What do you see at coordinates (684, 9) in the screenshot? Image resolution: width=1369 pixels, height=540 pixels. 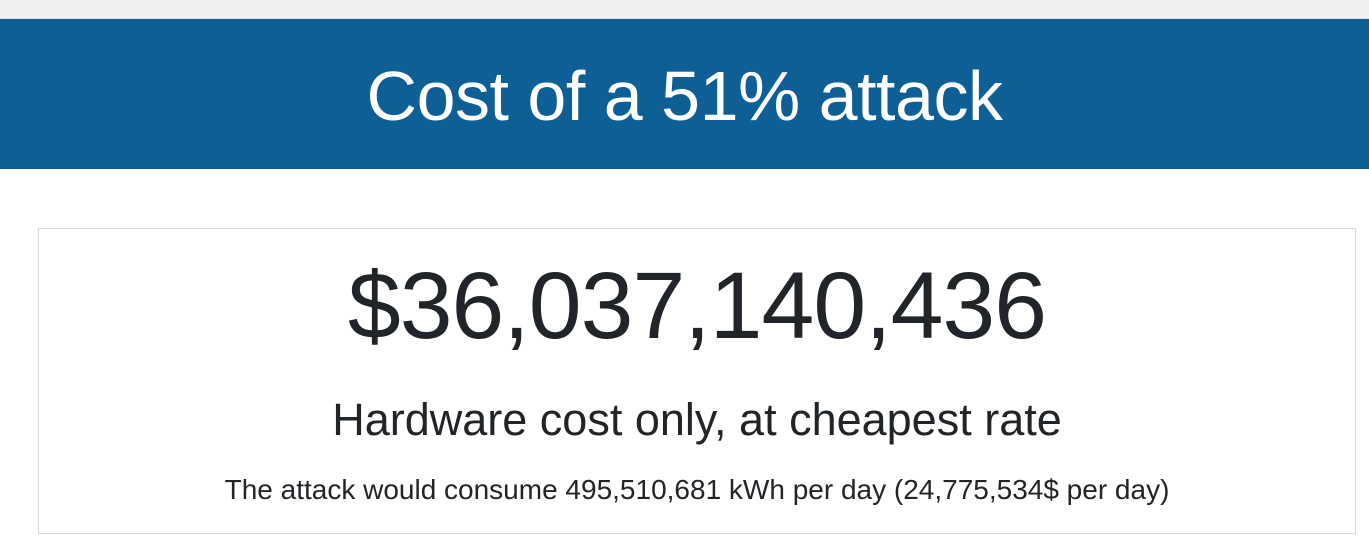 I see `top-strip` at bounding box center [684, 9].